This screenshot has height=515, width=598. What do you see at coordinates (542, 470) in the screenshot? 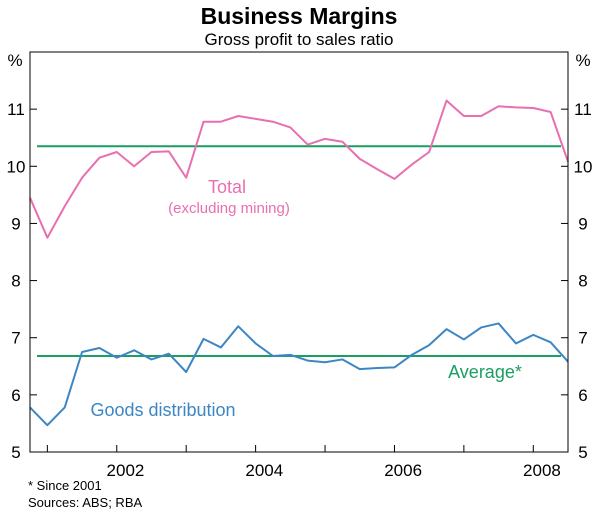
I see `x-tick-label: 2008` at bounding box center [542, 470].